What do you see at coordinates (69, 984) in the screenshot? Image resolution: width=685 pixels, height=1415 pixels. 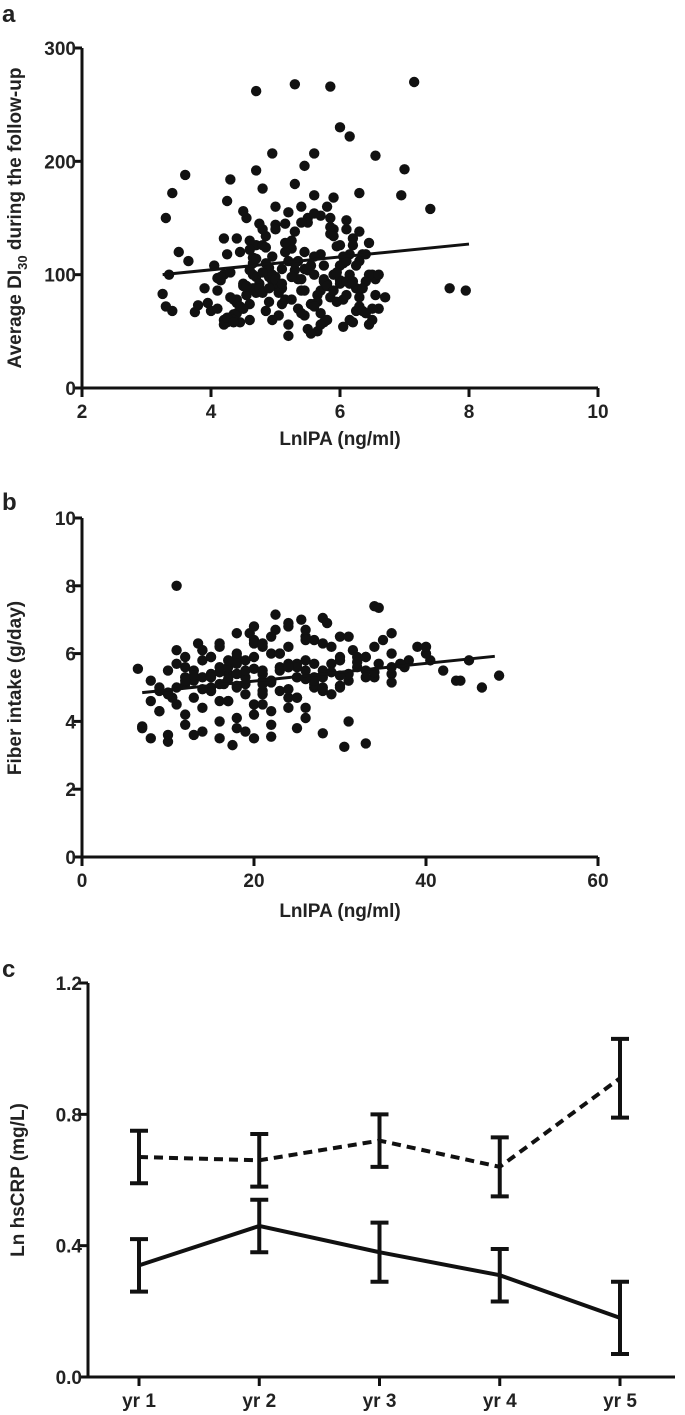 I see `y-tick-label: 1.2` at bounding box center [69, 984].